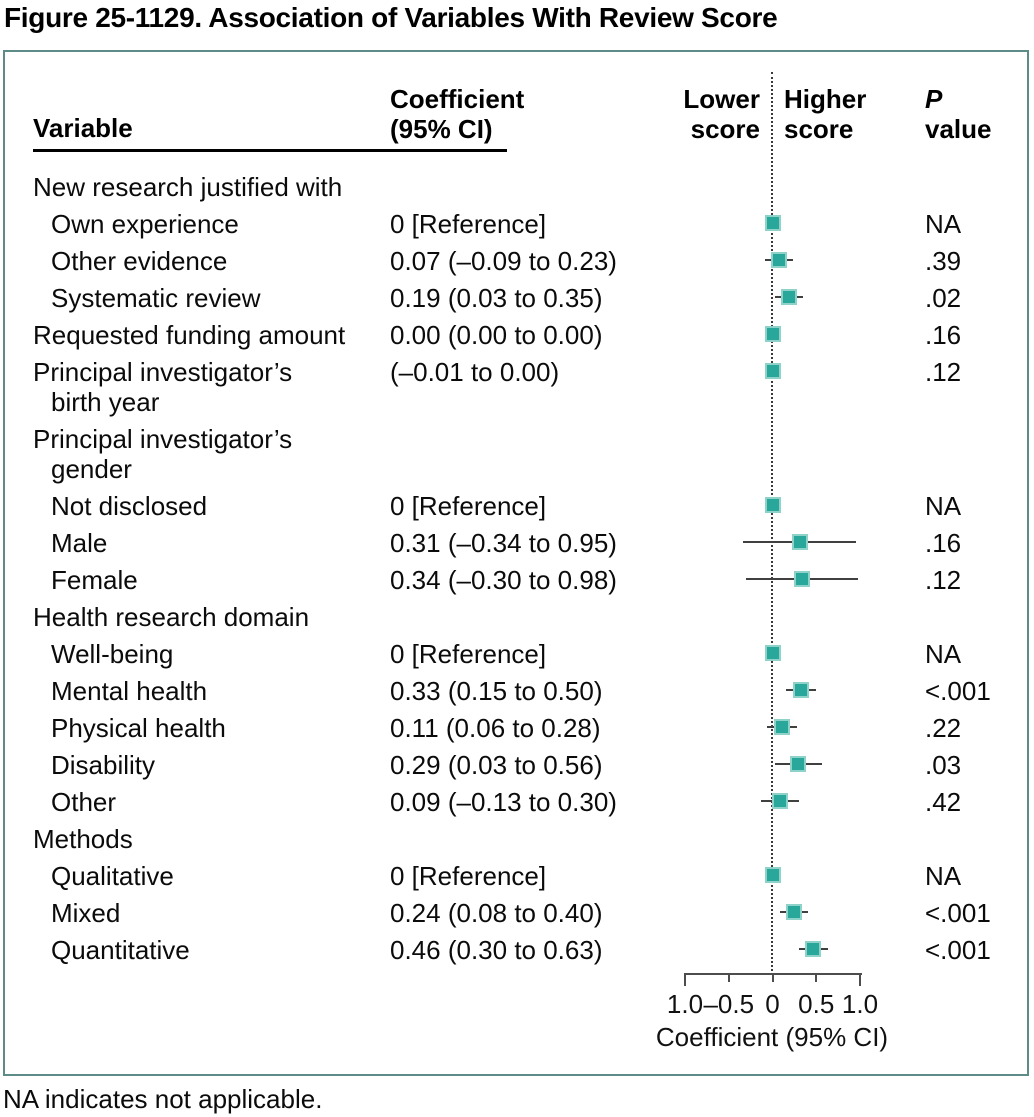 The image size is (1034, 1117). I want to click on row-label: Female, so click(94, 580).